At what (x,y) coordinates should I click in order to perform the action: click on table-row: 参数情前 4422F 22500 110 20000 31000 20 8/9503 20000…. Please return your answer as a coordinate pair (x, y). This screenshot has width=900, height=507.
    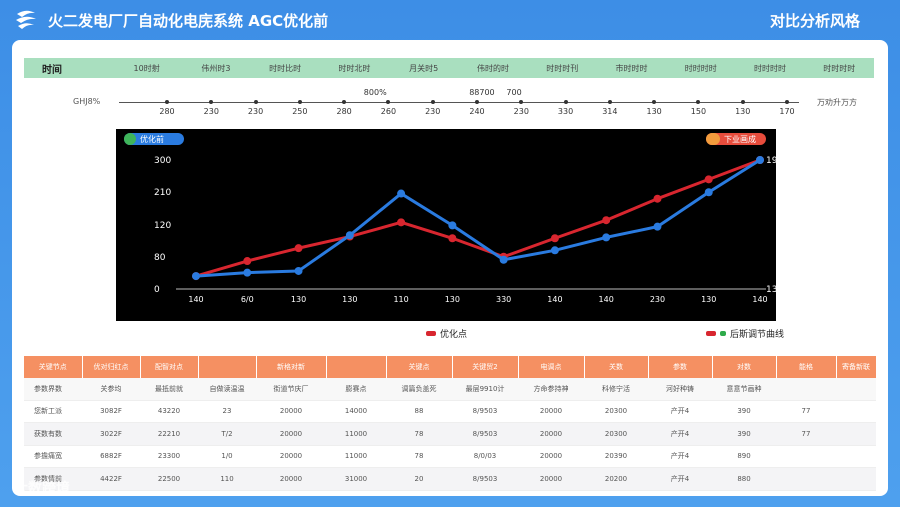
    Looking at the image, I should click on (450, 479).